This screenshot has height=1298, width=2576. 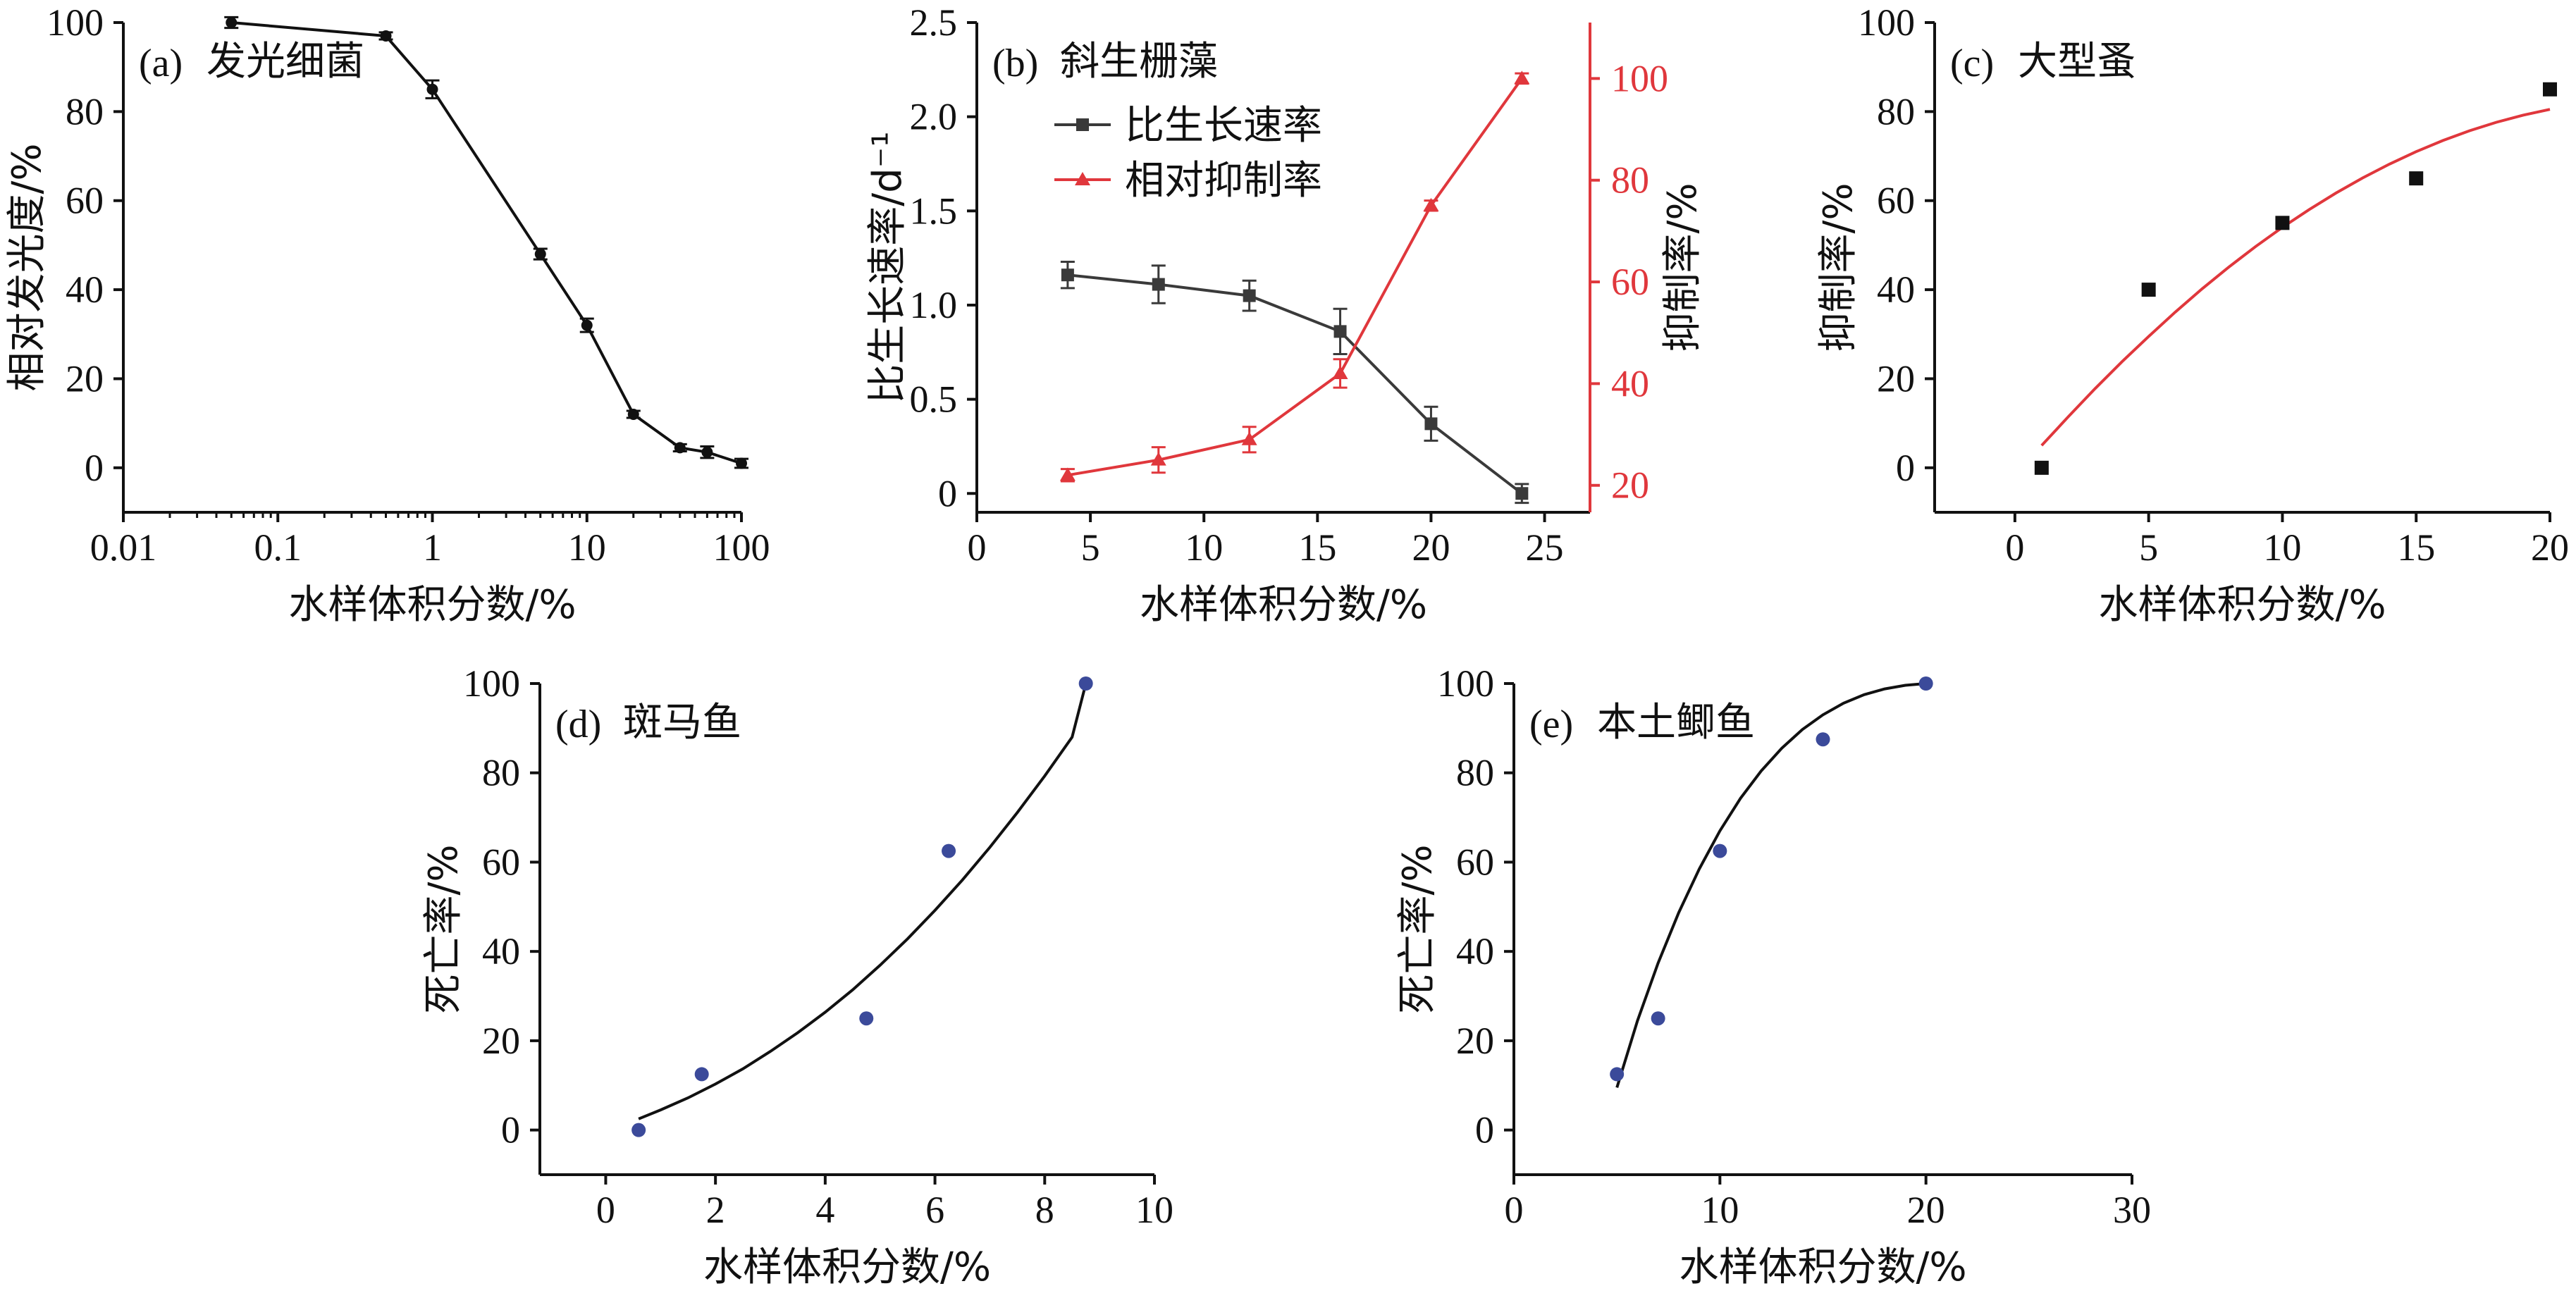 What do you see at coordinates (715, 1210) in the screenshot?
I see `x-tick-label: 2` at bounding box center [715, 1210].